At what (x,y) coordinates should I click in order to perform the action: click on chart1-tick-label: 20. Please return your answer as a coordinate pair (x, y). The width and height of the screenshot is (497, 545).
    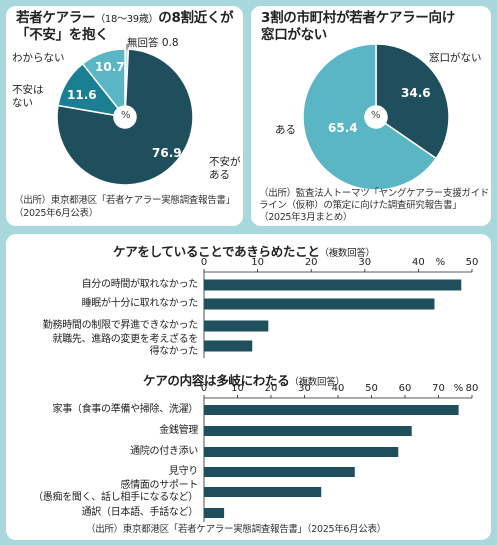
    Looking at the image, I should click on (311, 262).